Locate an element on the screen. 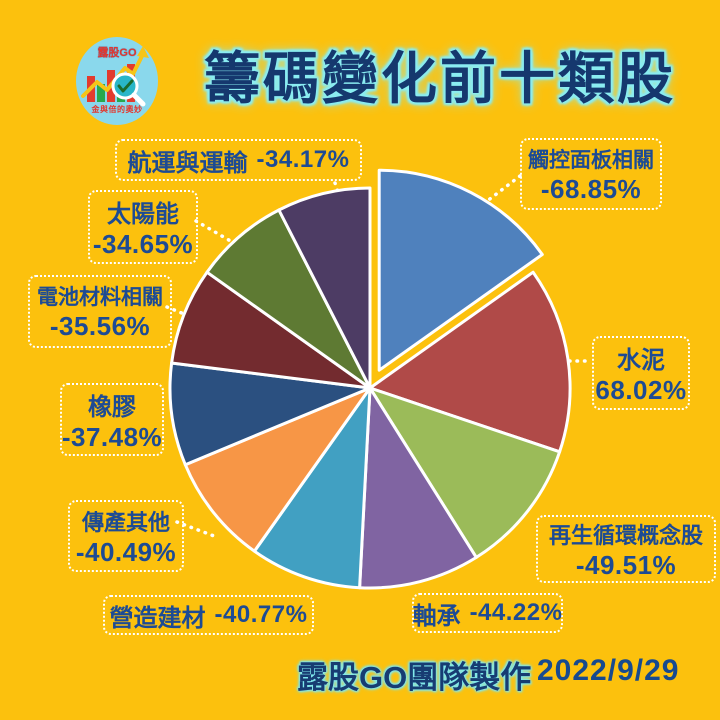 The image size is (720, 720). logo-graphic is located at coordinates (117, 81).